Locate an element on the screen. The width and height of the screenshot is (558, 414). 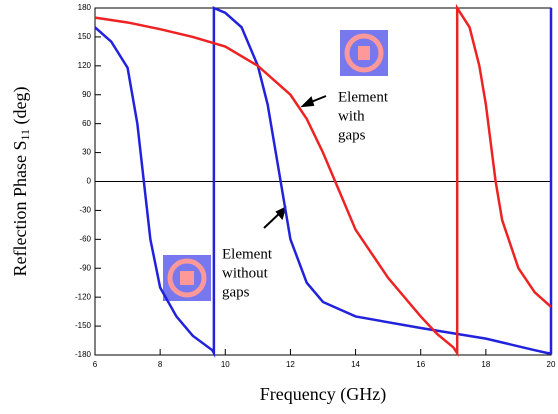
y-axis-label-part: 11 is located at coordinates (25, 135).